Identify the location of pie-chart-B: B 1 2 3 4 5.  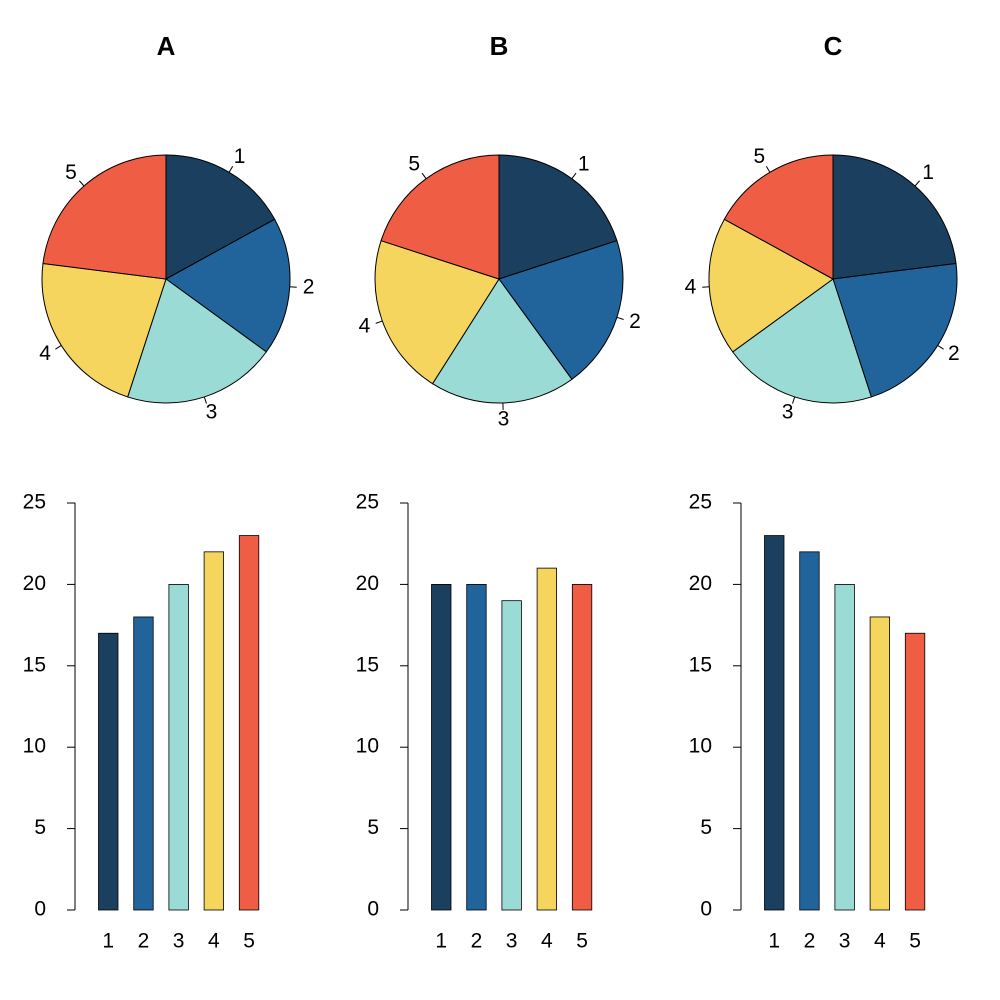
(500, 231).